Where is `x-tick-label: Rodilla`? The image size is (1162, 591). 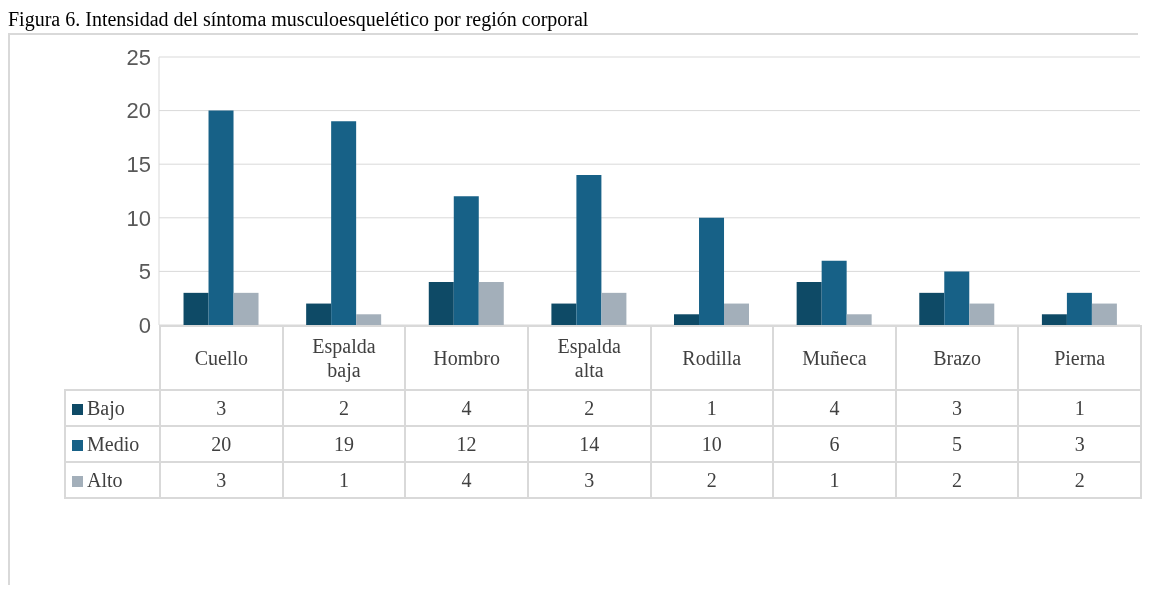
x-tick-label: Rodilla is located at coordinates (712, 358).